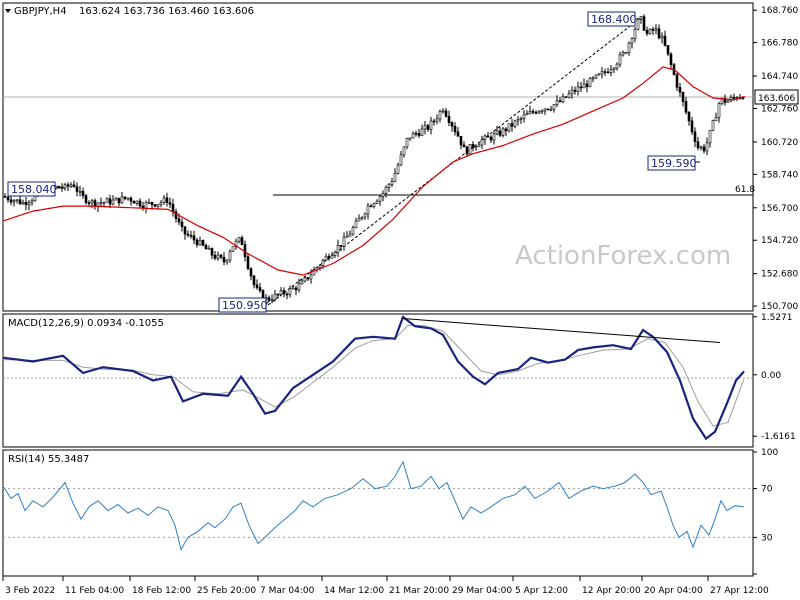 Image resolution: width=800 pixels, height=600 pixels. What do you see at coordinates (673, 591) in the screenshot?
I see `time-tick-label: 20 Apr 04:00` at bounding box center [673, 591].